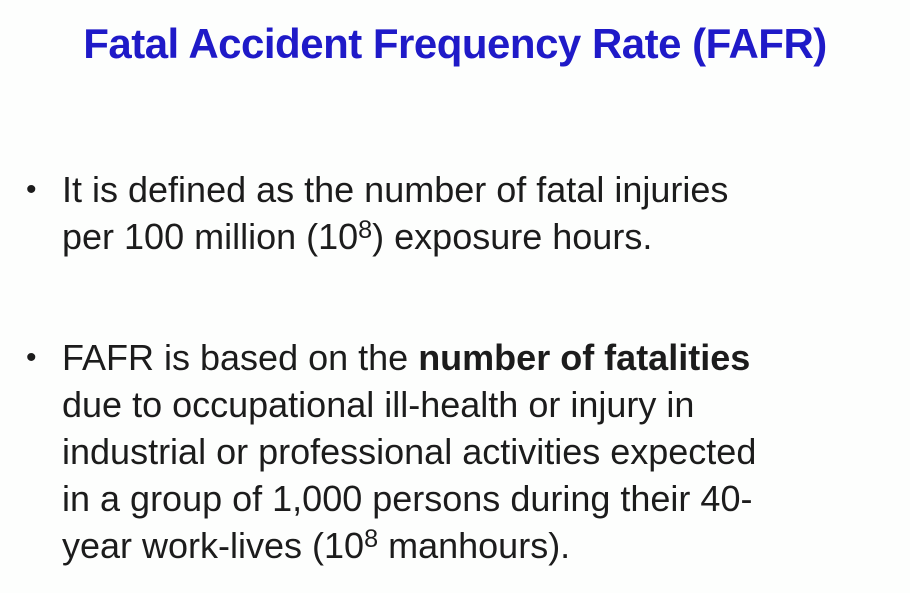 Image resolution: width=910 pixels, height=593 pixels. What do you see at coordinates (455, 43) in the screenshot?
I see `slide-title: Fatal Accident Frequency Rate (FAFR)` at bounding box center [455, 43].